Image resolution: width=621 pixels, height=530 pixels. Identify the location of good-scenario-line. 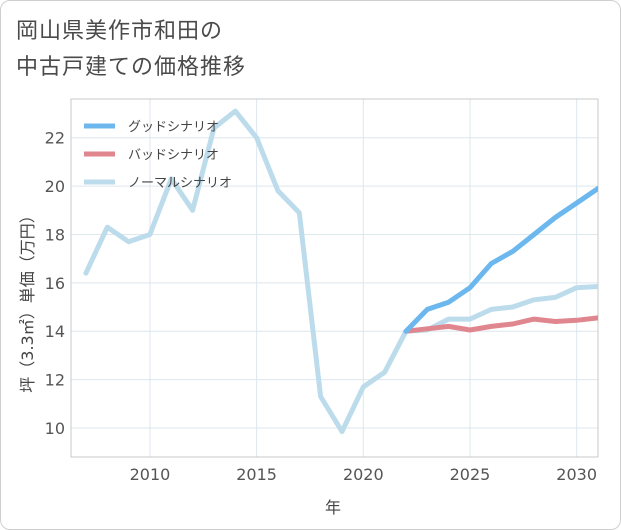
(500, 260).